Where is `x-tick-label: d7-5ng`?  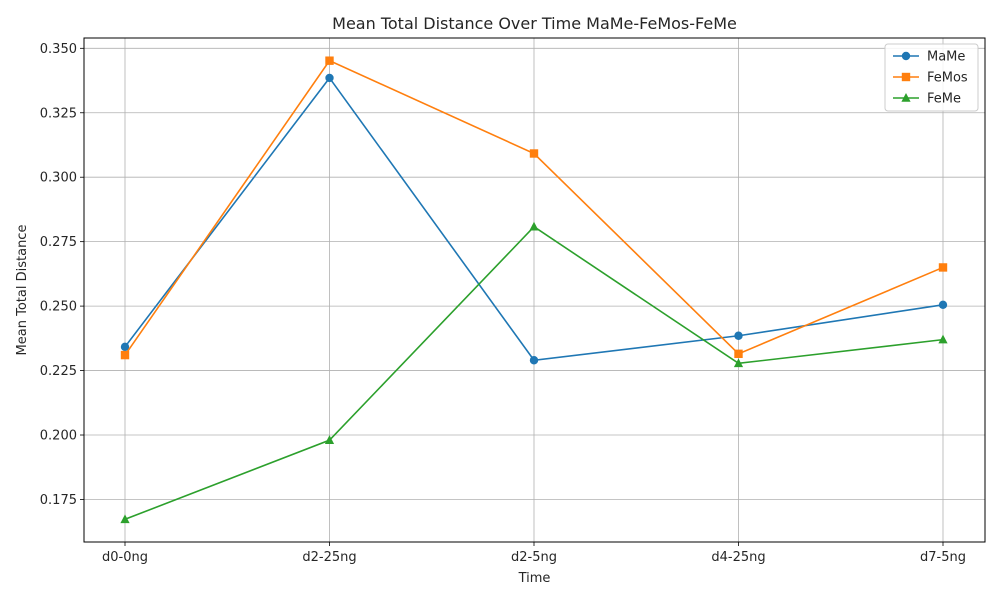 x-tick-label: d7-5ng is located at coordinates (943, 557).